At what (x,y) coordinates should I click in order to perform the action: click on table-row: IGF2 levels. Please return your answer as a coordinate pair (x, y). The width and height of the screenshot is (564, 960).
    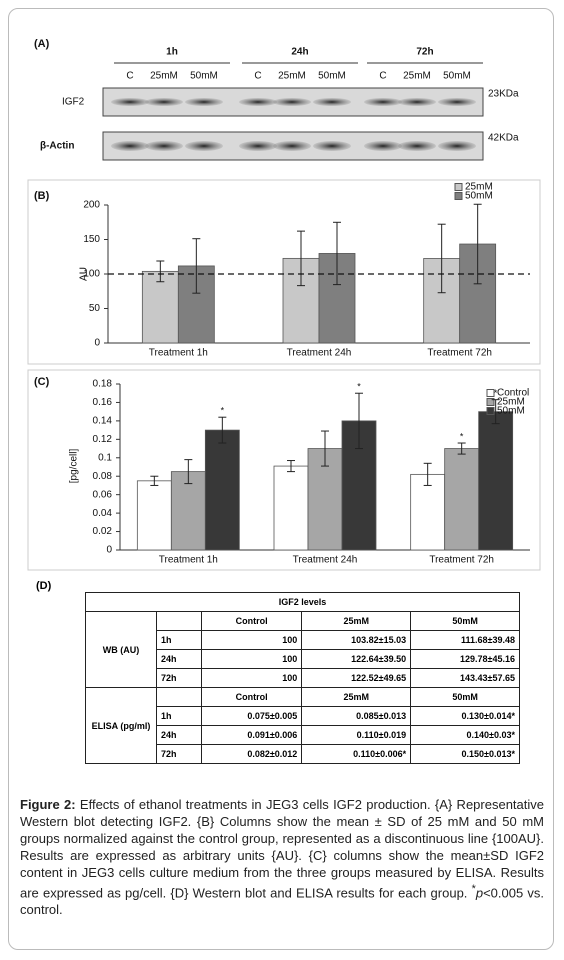
    Looking at the image, I should click on (302, 602).